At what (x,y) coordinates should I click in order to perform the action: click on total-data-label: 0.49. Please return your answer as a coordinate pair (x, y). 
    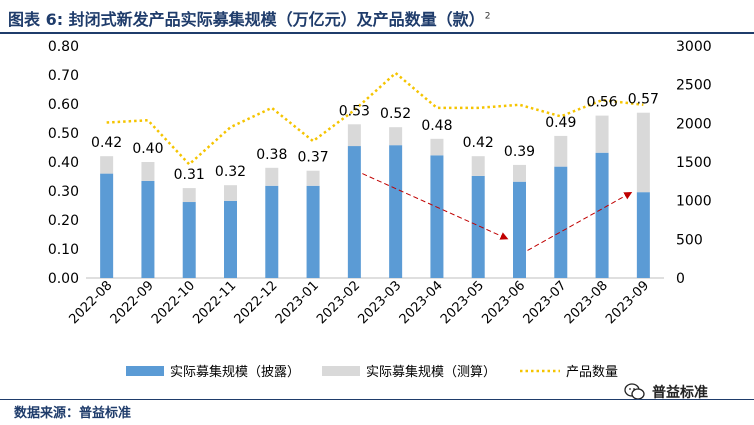
    Looking at the image, I should click on (560, 123).